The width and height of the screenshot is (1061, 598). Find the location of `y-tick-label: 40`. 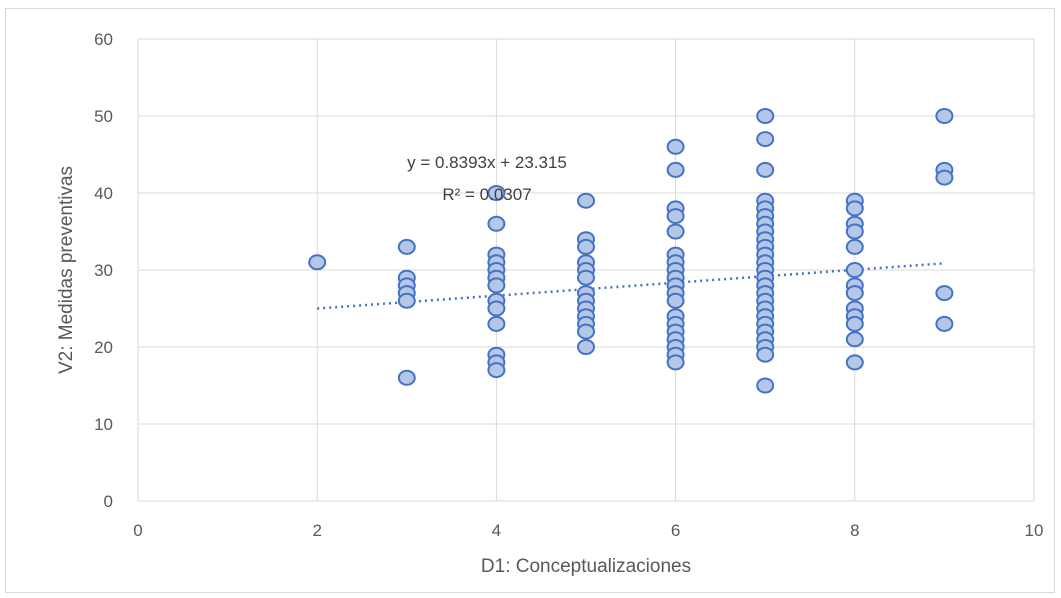

y-tick-label: 40 is located at coordinates (103, 193).